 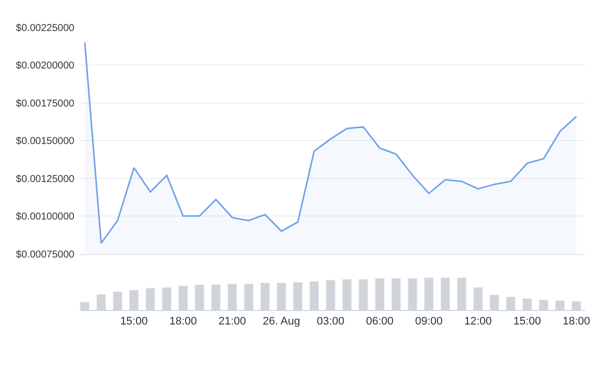 I want to click on x-tick-label: 26. Aug, so click(x=281, y=321).